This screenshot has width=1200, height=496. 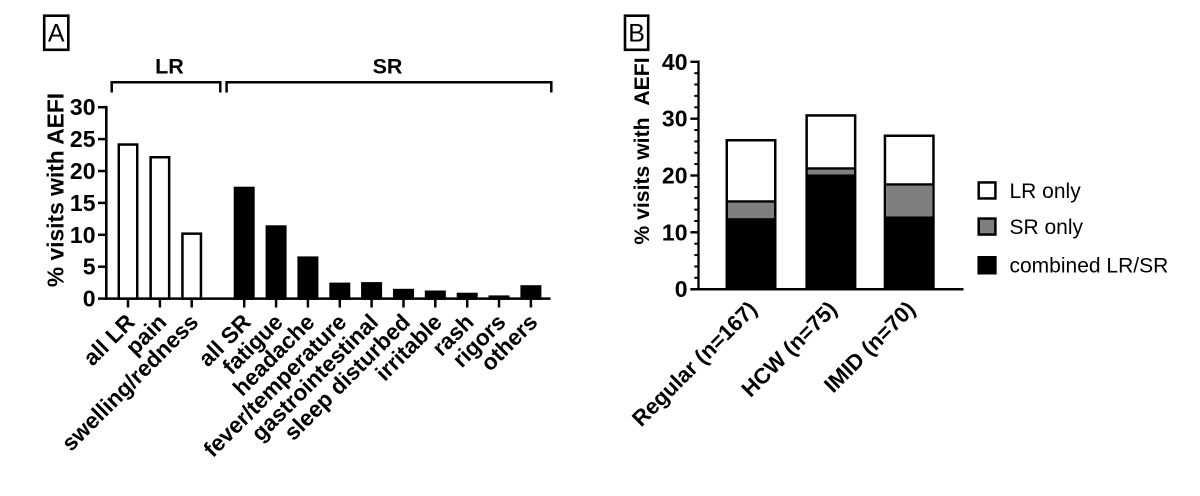 I want to click on svg-text: A, so click(x=56, y=33).